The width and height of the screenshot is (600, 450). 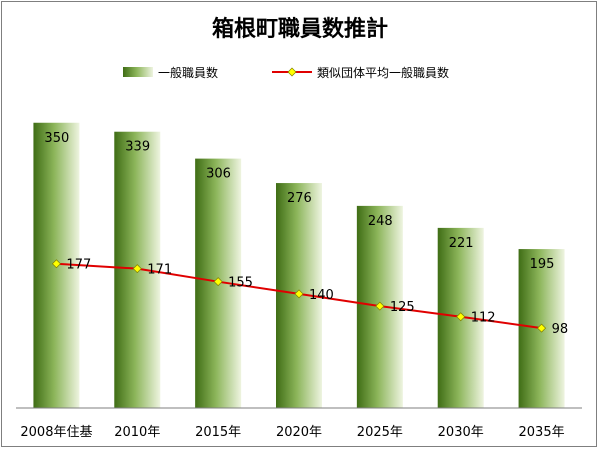 I want to click on legend-bar-label: 一般職員数, so click(x=188, y=72).